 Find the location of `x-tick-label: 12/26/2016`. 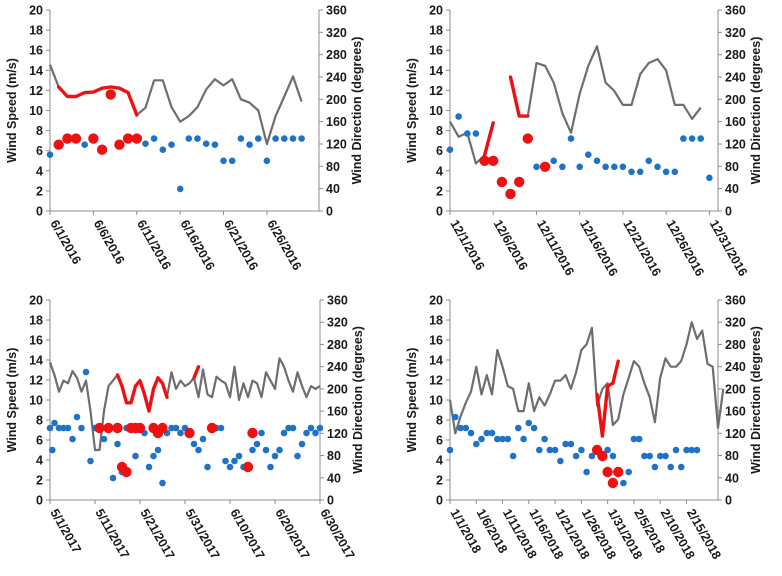

x-tick-label: 12/26/2016 is located at coordinates (685, 248).